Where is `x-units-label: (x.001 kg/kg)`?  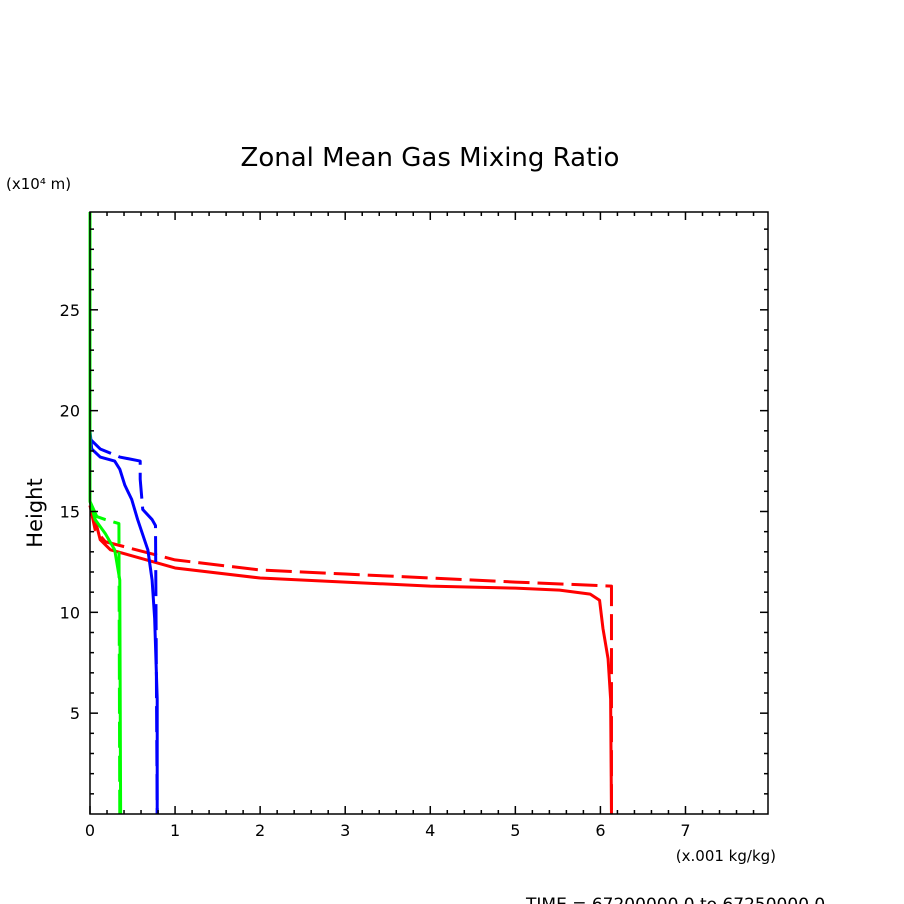 x-units-label: (x.001 kg/kg) is located at coordinates (726, 856).